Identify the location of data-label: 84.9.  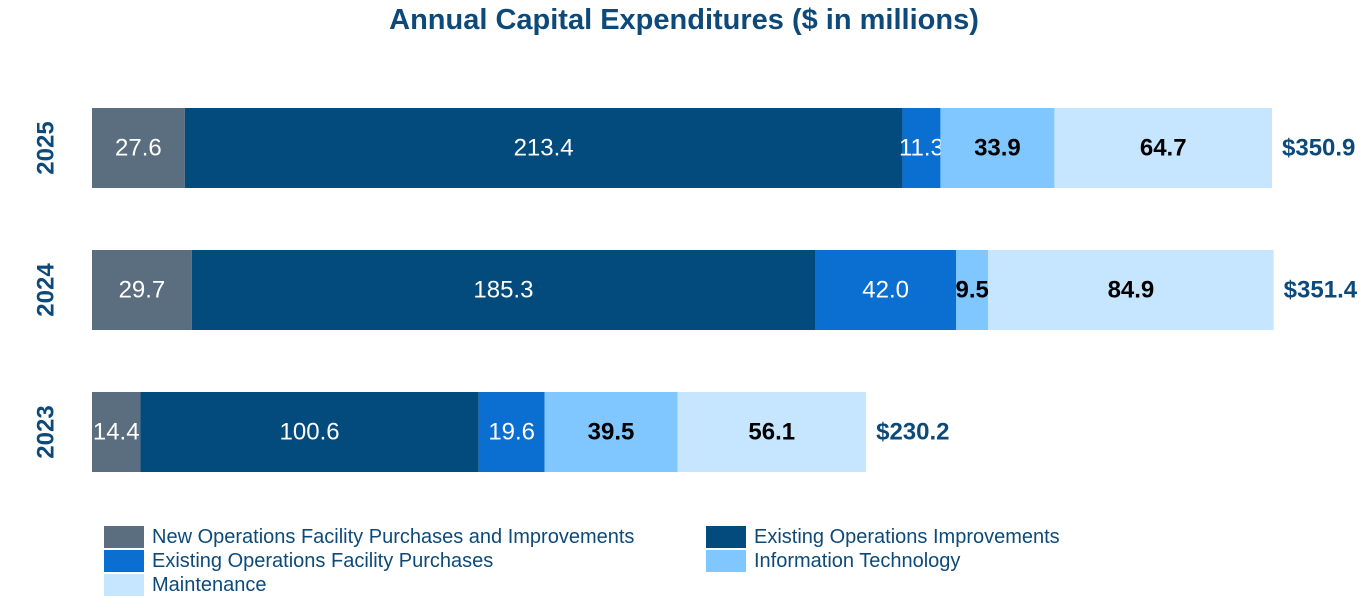
(1131, 290).